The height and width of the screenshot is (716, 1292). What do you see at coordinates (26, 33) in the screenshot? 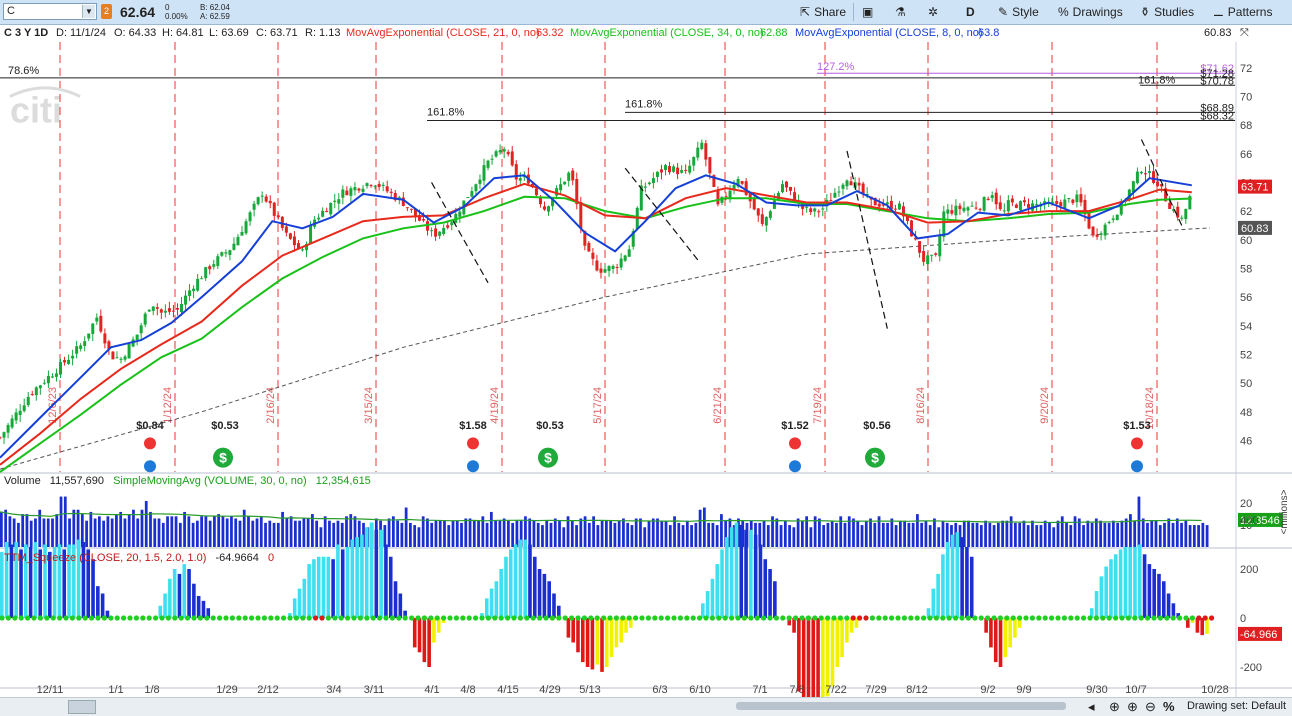
I see `symbol-period: C 3 Y 1D` at bounding box center [26, 33].